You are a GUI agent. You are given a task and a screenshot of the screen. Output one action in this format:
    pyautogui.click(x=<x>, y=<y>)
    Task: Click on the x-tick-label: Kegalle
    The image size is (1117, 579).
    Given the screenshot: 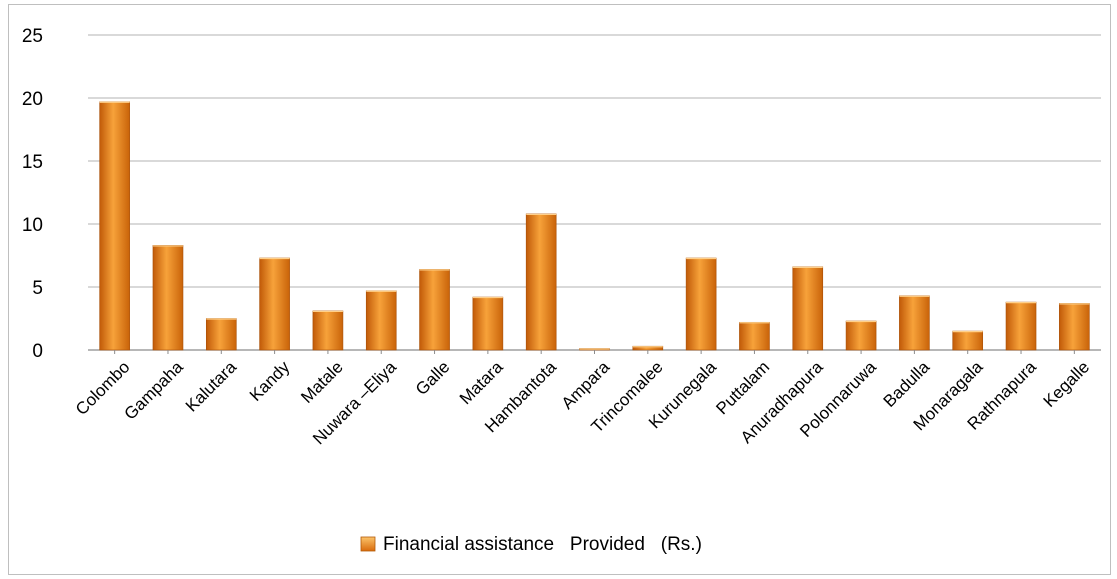 What is the action you would take?
    pyautogui.click(x=1067, y=384)
    